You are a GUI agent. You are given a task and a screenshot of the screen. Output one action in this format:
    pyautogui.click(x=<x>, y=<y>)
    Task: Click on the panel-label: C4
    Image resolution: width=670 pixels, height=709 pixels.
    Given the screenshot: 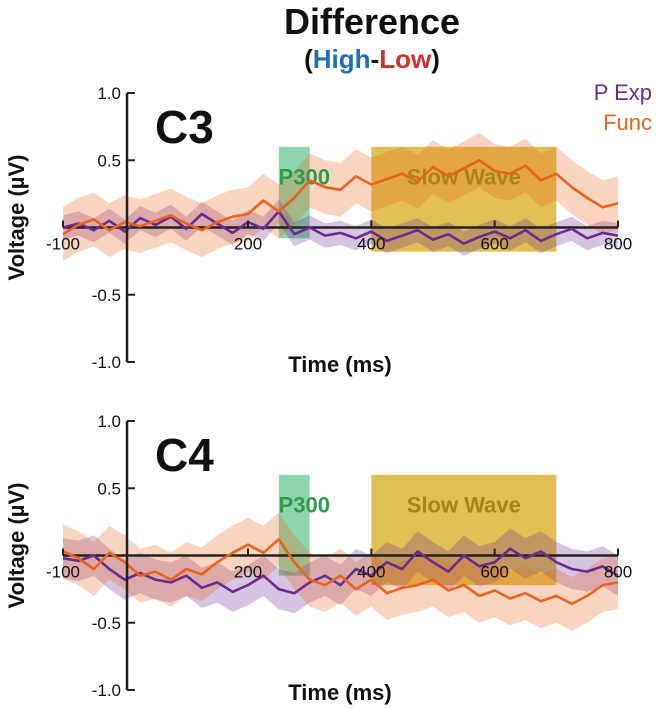 What is the action you would take?
    pyautogui.click(x=184, y=455)
    